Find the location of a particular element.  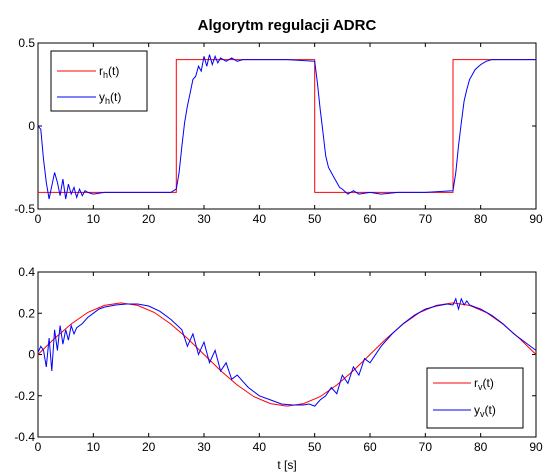

legend-bottom: rv(t) yv(t) is located at coordinates (475, 398).